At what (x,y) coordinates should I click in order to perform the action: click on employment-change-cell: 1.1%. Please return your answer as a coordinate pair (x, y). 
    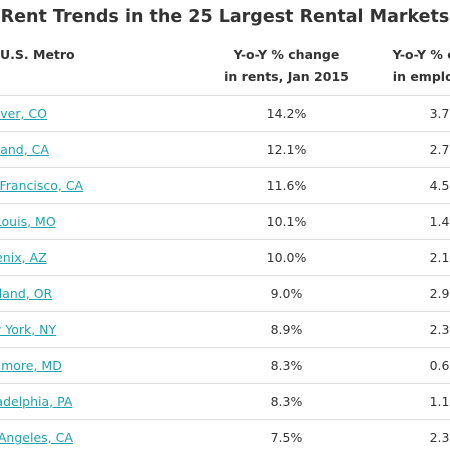
    Looking at the image, I should click on (406, 401).